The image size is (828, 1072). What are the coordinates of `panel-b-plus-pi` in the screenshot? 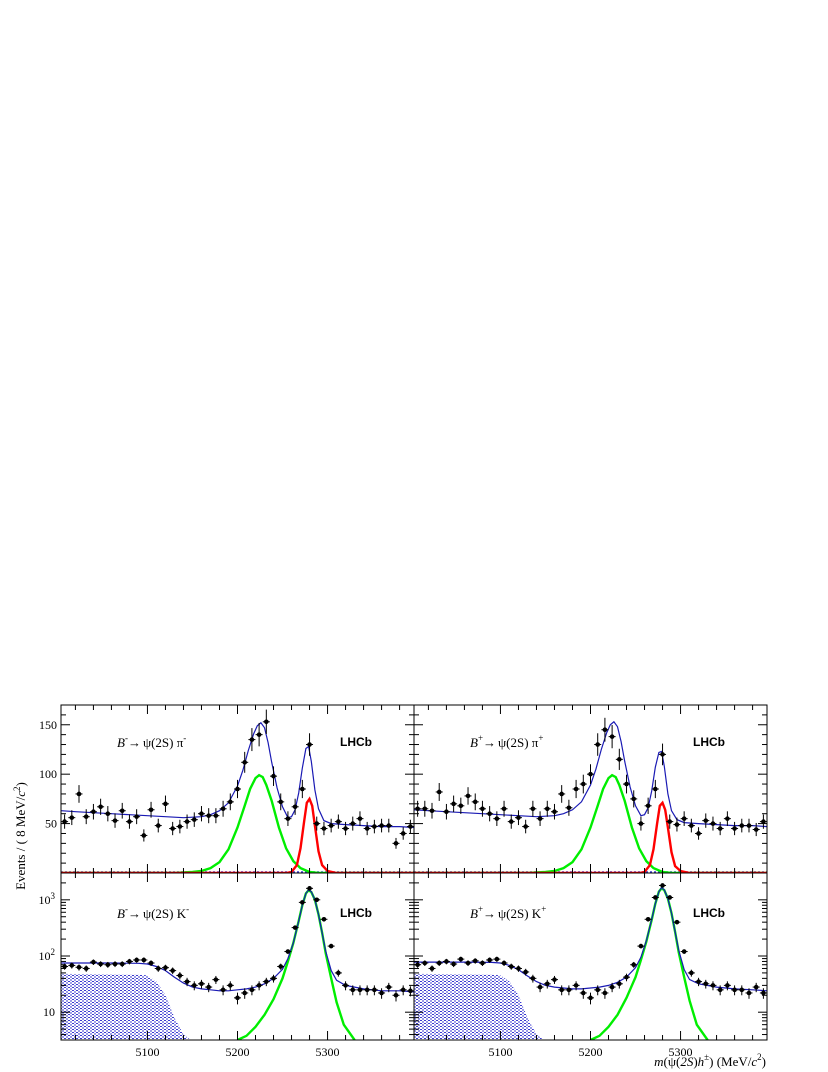 It's located at (590, 789).